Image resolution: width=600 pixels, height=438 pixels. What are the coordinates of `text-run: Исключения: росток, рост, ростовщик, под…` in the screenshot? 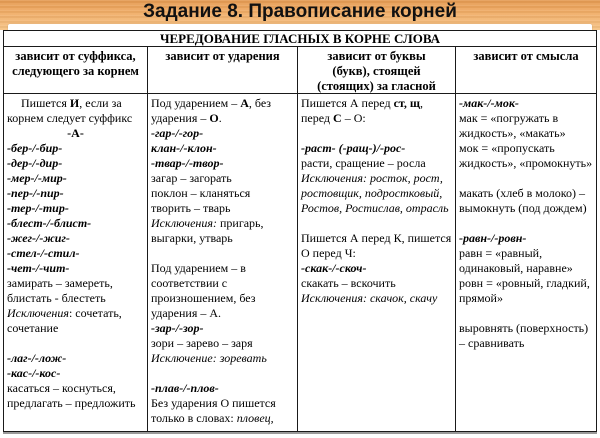 It's located at (375, 193).